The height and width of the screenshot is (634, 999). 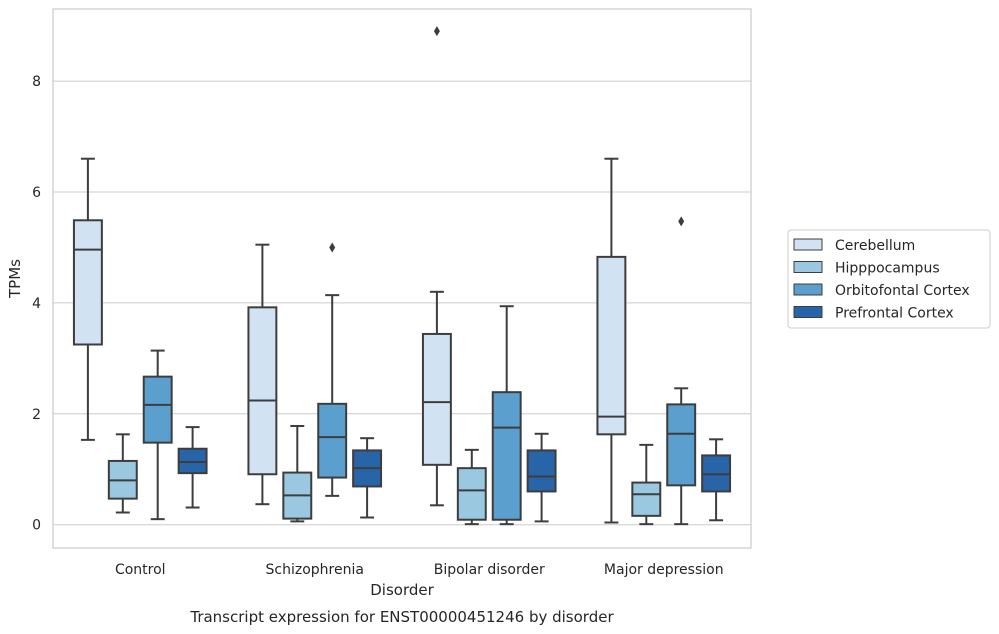 I want to click on legend-label: Hipppocampus, so click(x=887, y=269).